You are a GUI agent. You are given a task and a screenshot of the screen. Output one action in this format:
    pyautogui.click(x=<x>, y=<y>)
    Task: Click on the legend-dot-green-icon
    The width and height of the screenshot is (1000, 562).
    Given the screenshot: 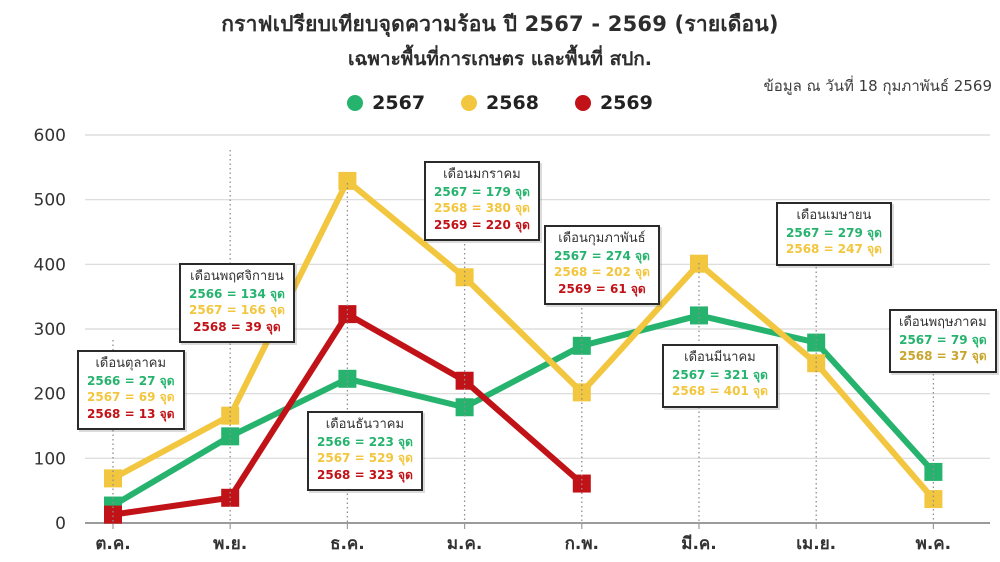 What is the action you would take?
    pyautogui.click(x=355, y=103)
    